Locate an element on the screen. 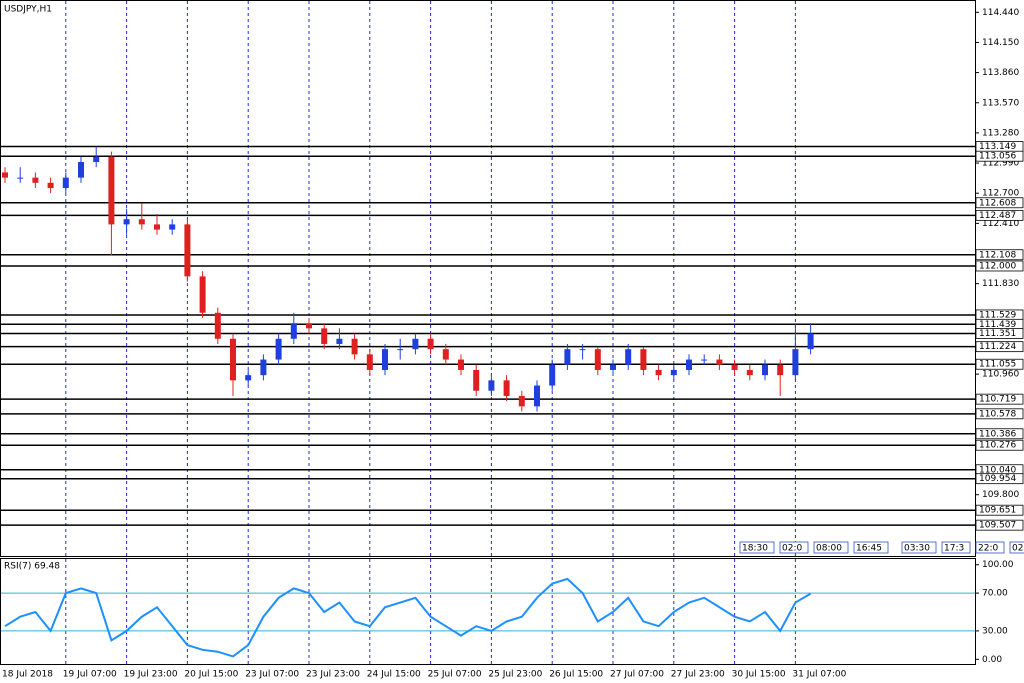 This screenshot has width=1024, height=683. time-box-label: 18:30 is located at coordinates (755, 549).